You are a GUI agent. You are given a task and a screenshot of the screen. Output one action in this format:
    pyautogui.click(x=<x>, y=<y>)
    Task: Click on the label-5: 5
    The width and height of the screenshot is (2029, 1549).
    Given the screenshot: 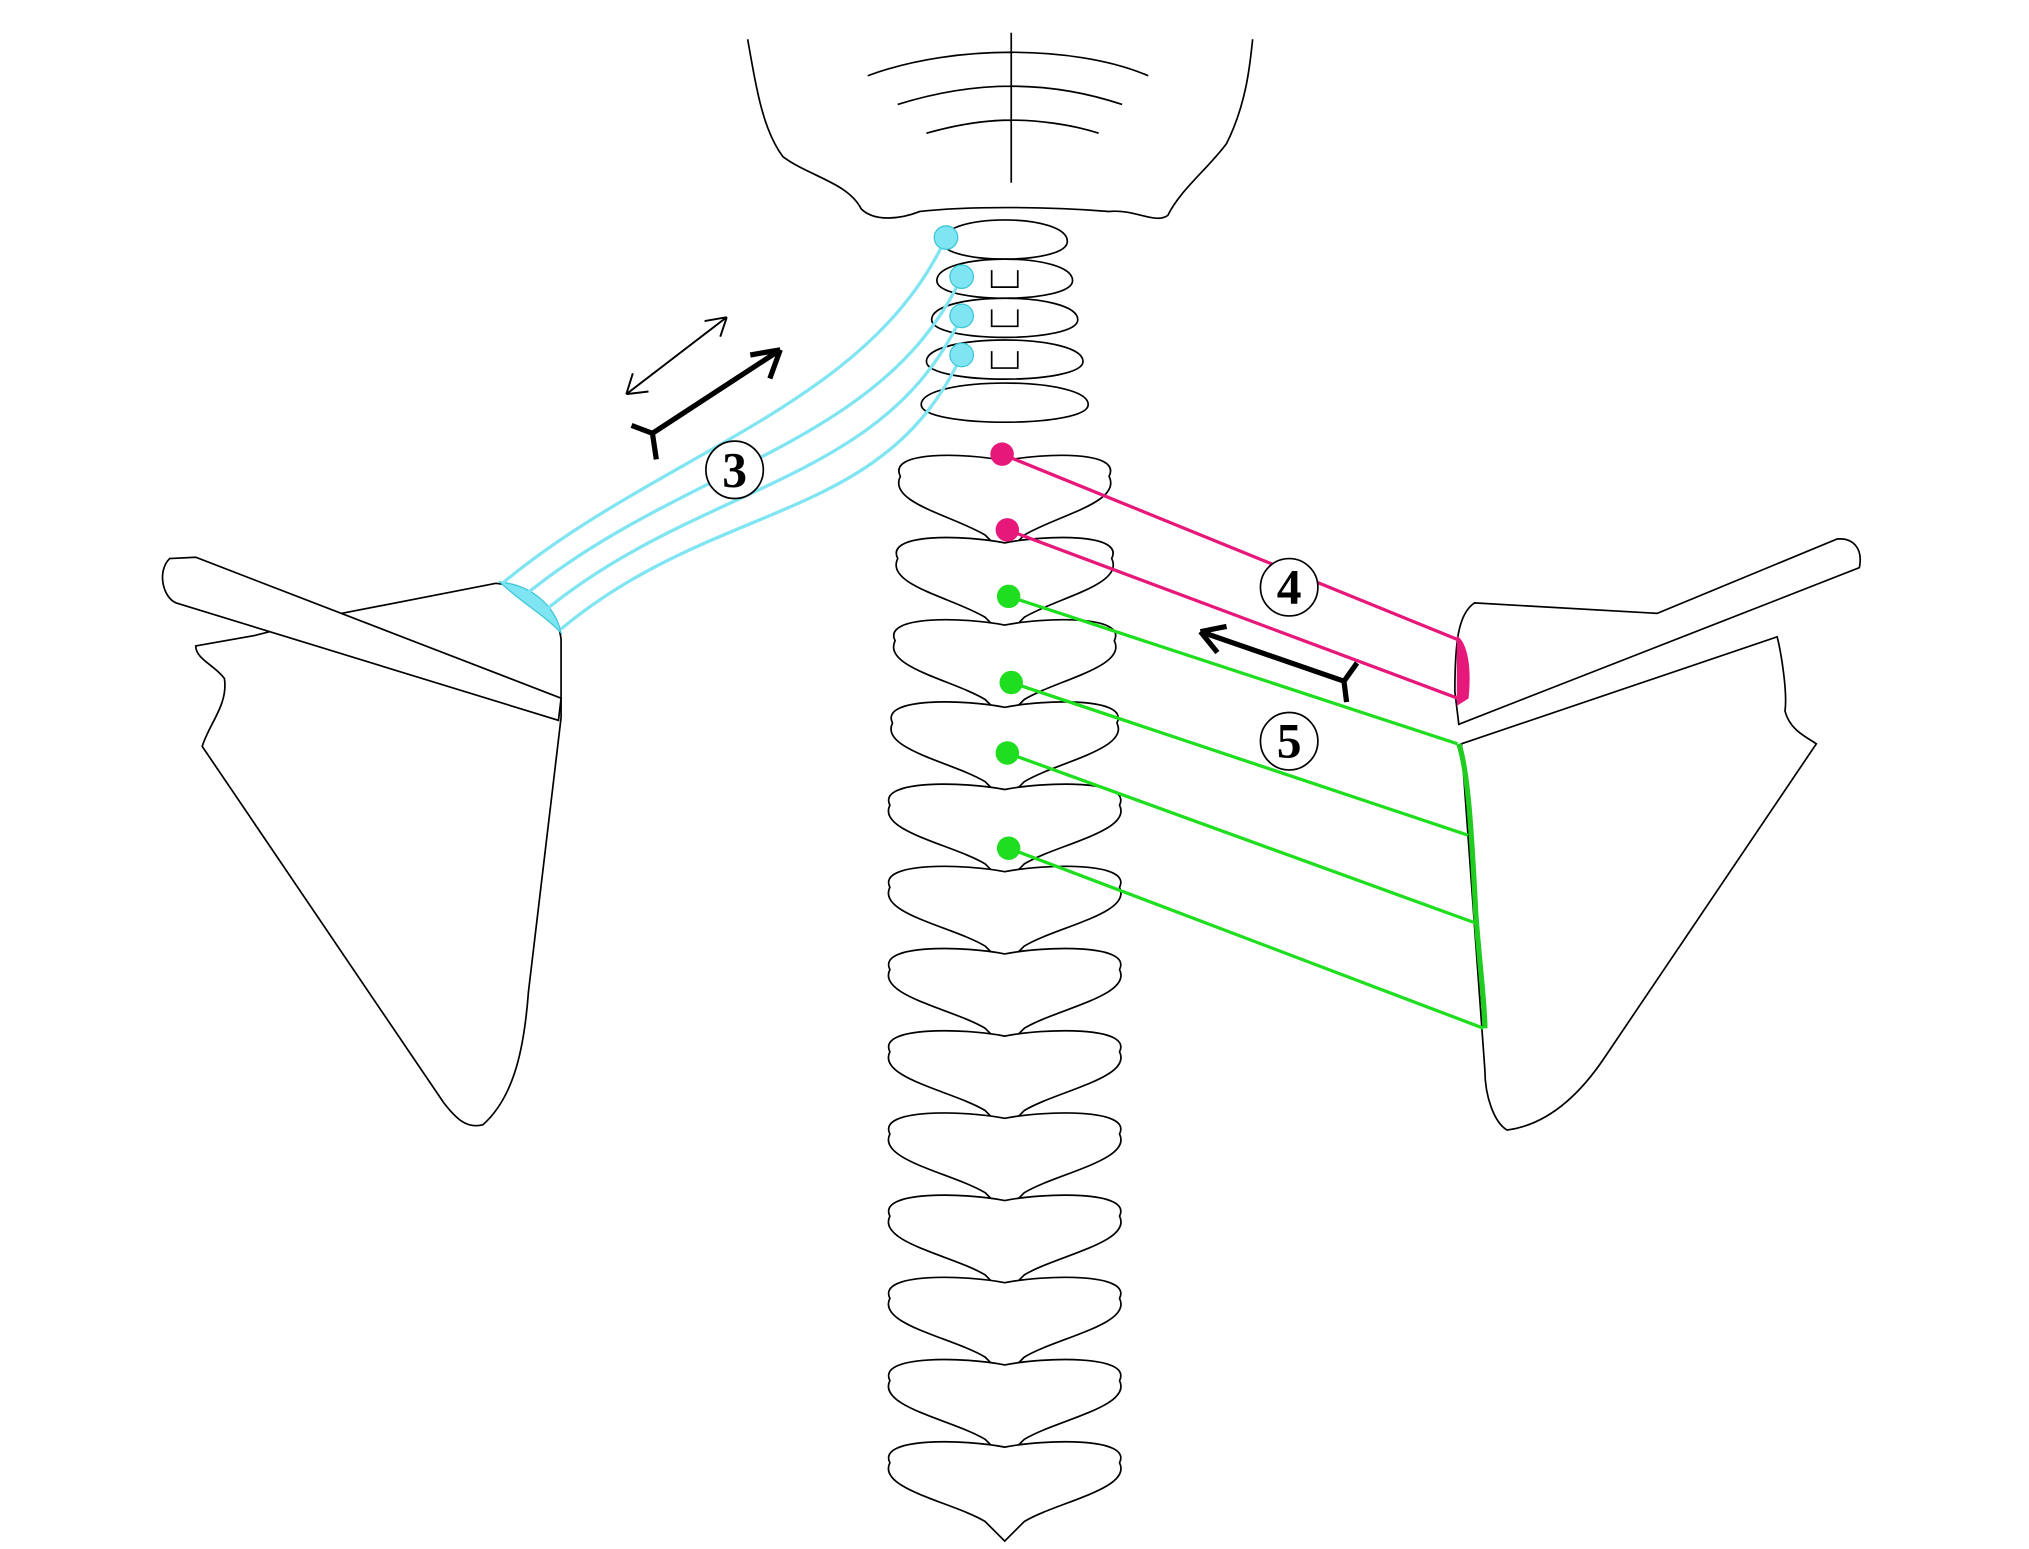 What is the action you would take?
    pyautogui.click(x=1289, y=741)
    